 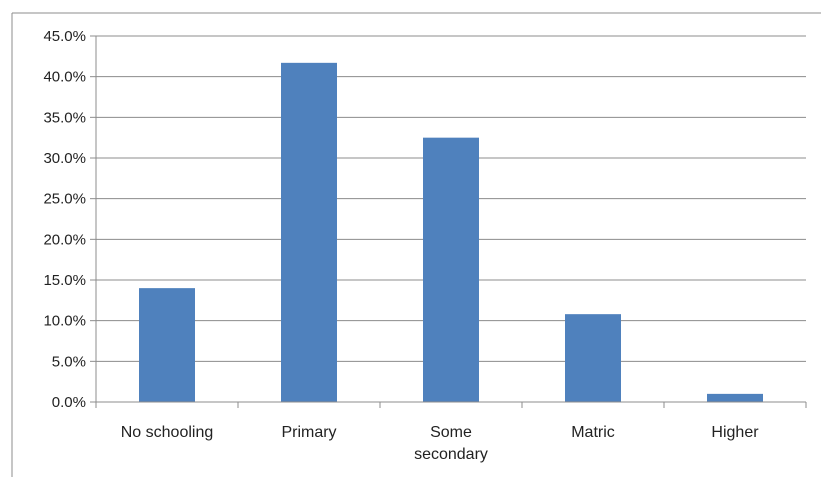 I want to click on x-category-label-line: Higher, so click(x=735, y=432).